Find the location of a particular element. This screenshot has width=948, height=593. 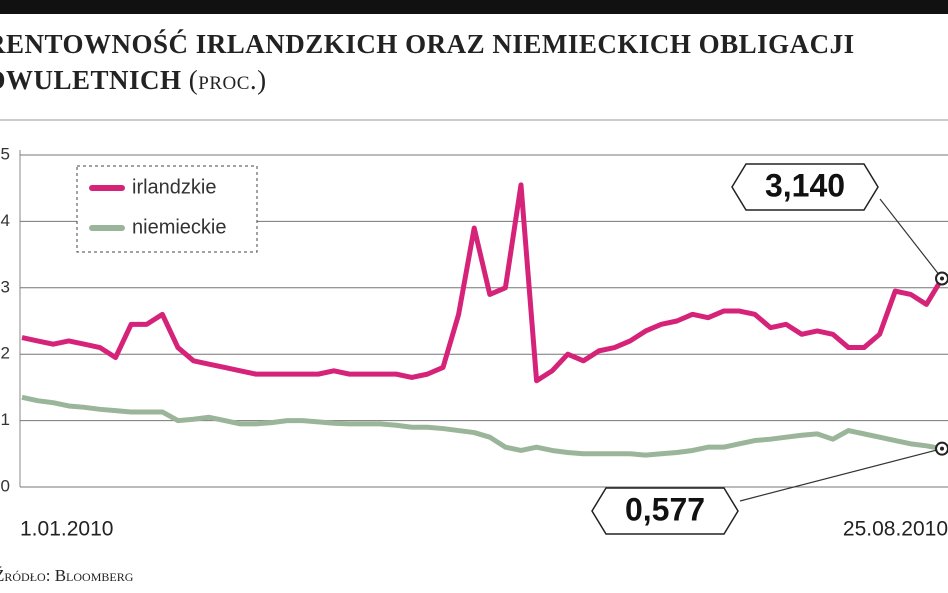

legend-label: irlandzkie is located at coordinates (174, 187).